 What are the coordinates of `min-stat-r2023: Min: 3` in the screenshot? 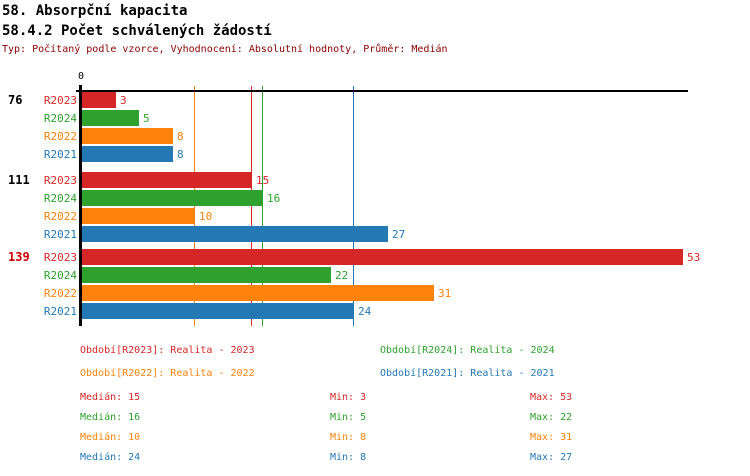 It's located at (348, 397).